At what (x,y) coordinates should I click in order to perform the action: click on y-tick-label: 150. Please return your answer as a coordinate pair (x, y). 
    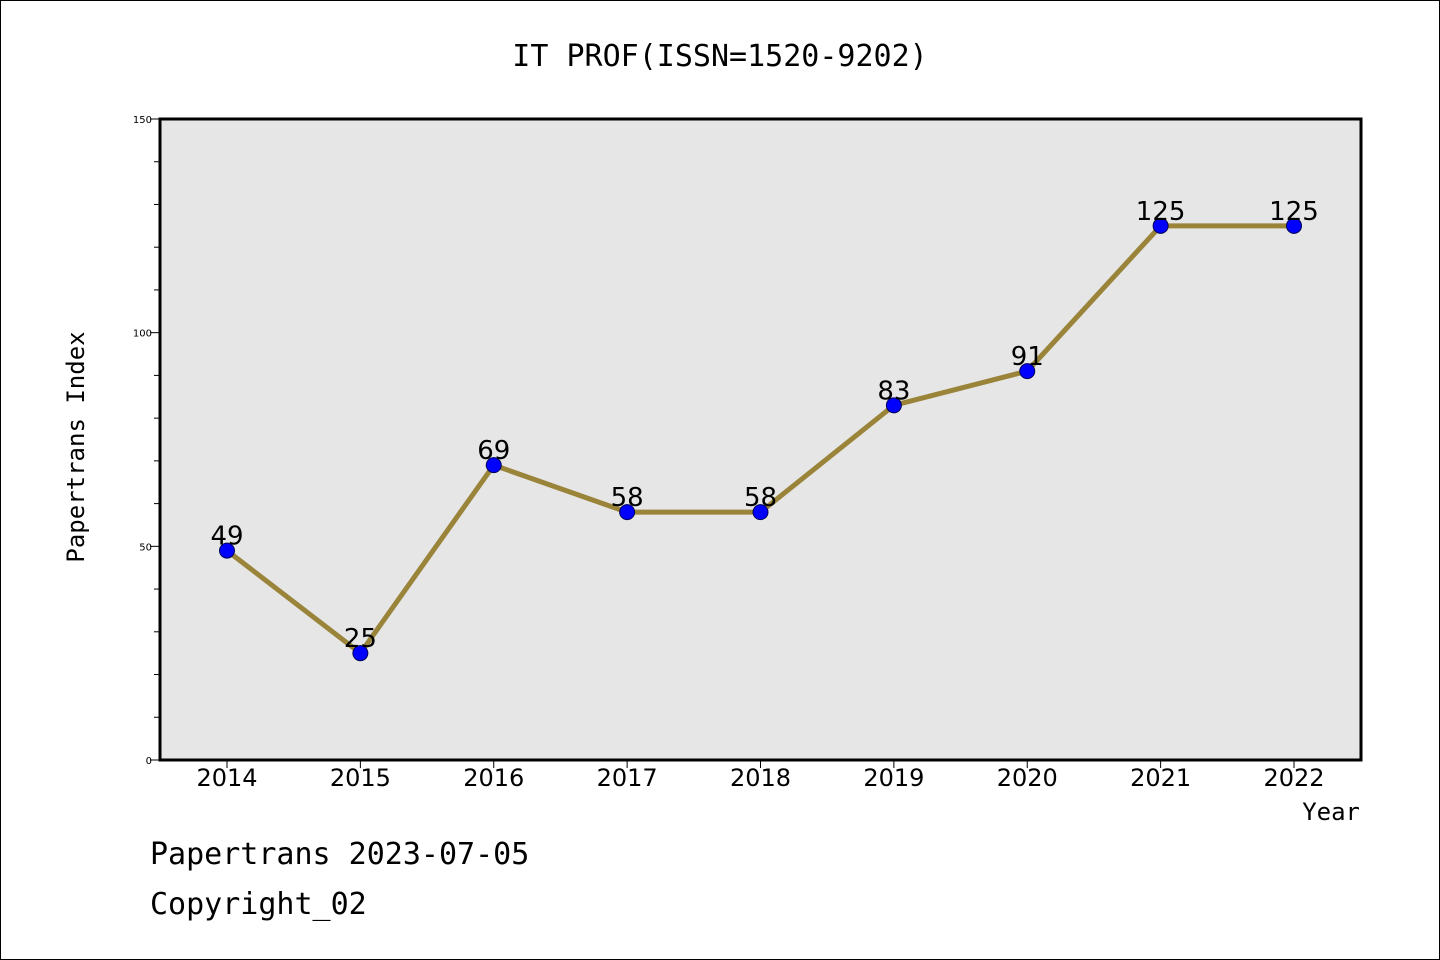
    Looking at the image, I should click on (142, 120).